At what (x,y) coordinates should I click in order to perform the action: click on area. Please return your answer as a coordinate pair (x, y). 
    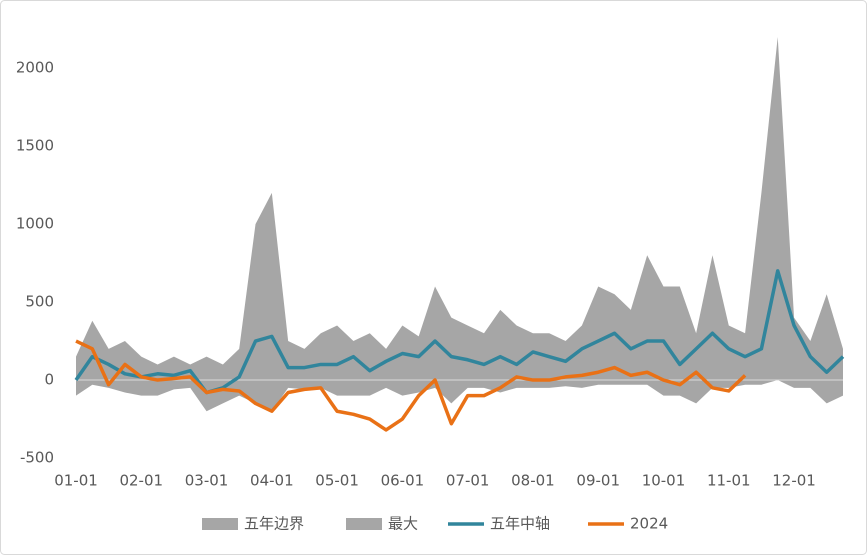
    Looking at the image, I should click on (459, 396).